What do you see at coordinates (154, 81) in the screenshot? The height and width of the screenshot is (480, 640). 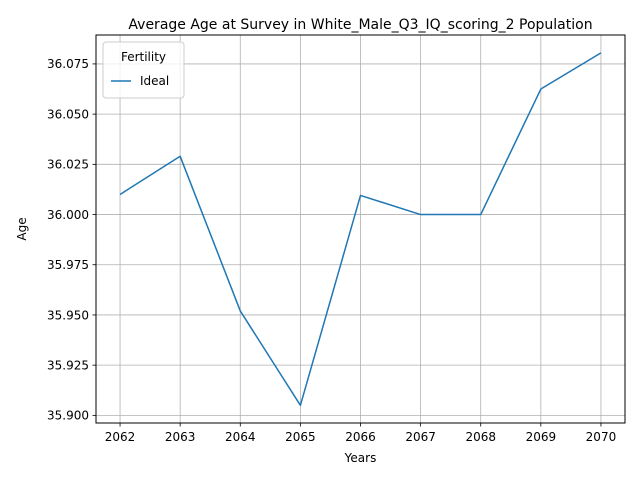 I see `legend-label-ideal: Ideal` at bounding box center [154, 81].